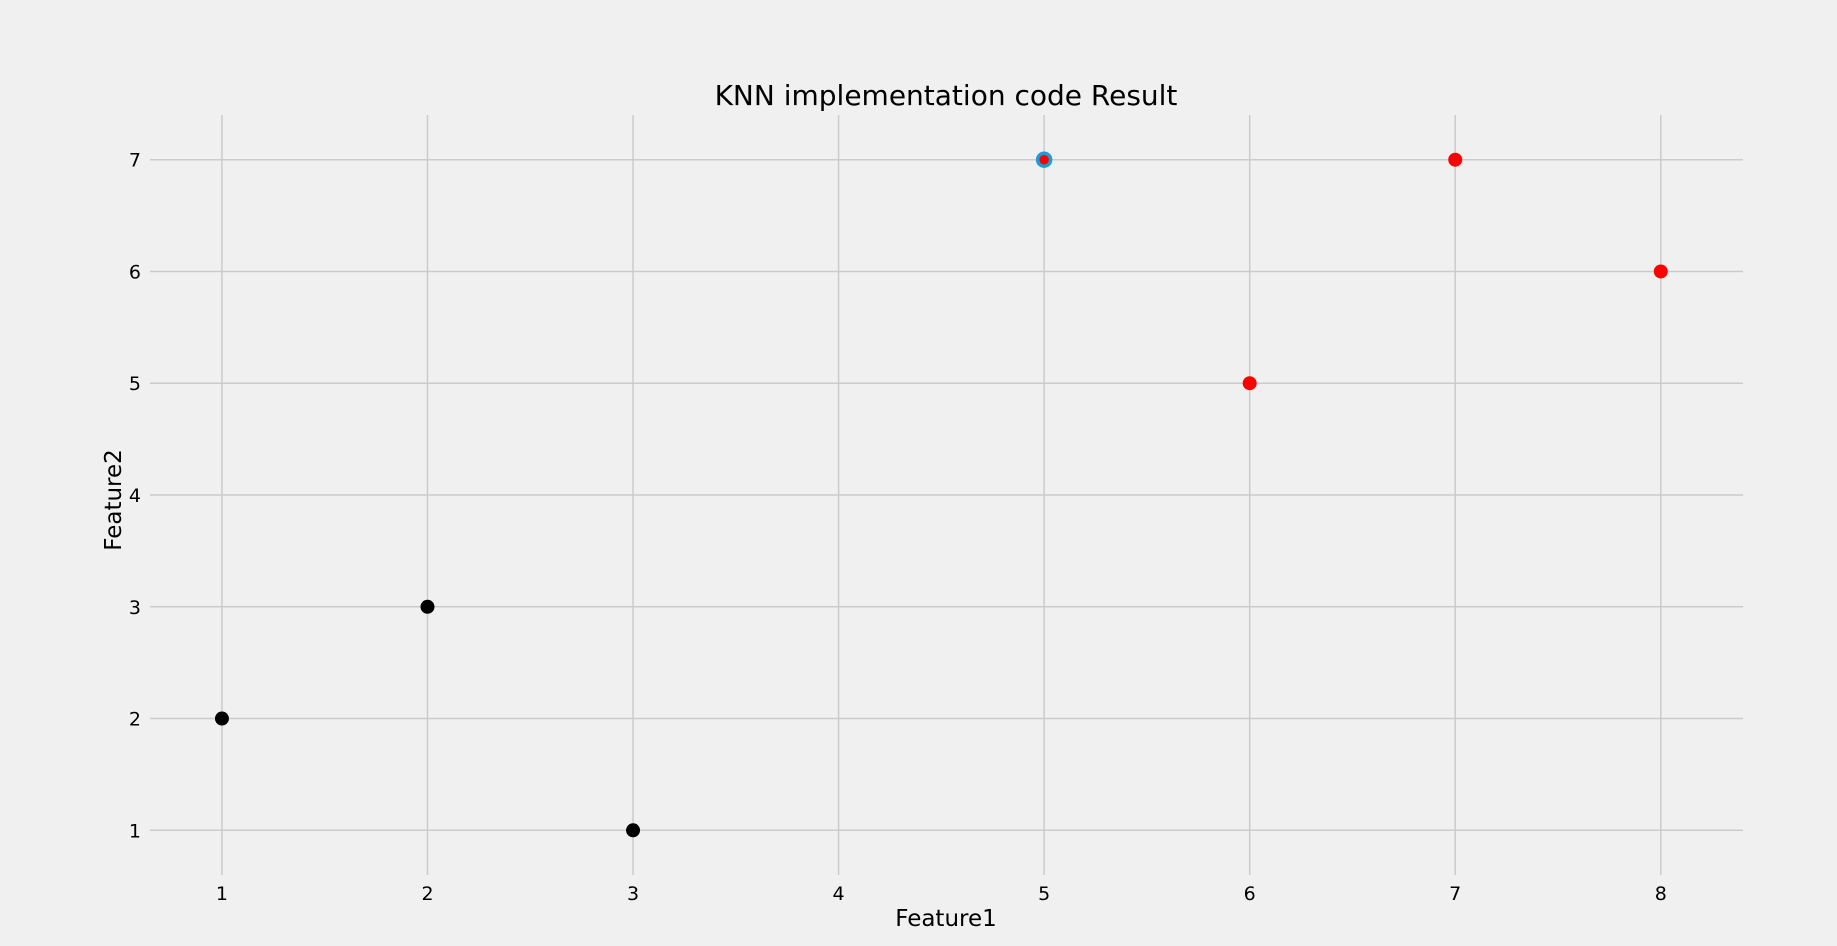  I want to click on x-tick-labels: 1 2 3 4 5 6 7 8, so click(941, 894).